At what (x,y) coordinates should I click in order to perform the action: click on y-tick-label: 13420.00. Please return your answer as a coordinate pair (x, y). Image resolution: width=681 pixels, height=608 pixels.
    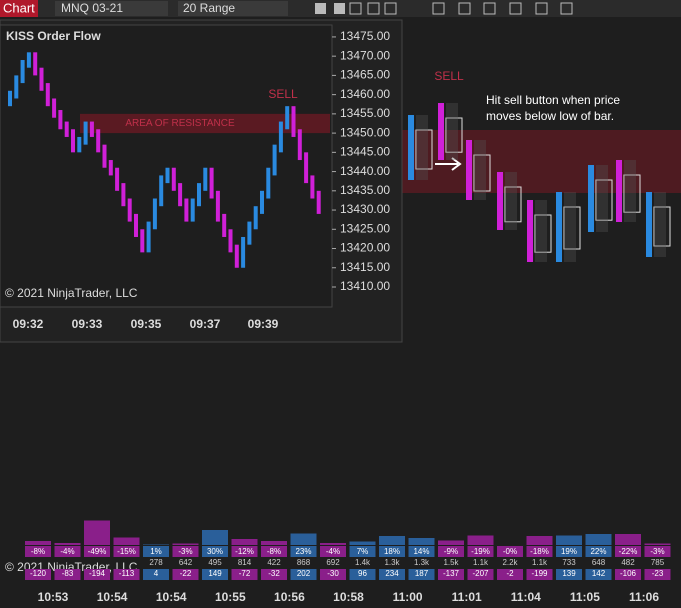
    Looking at the image, I should click on (365, 248).